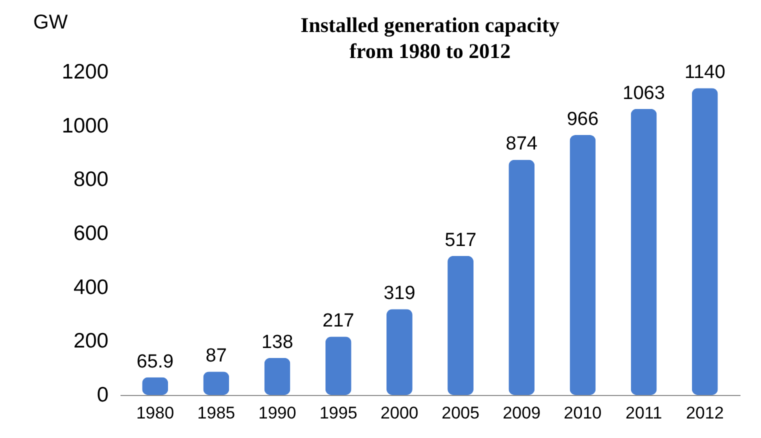 Image resolution: width=761 pixels, height=438 pixels. Describe the element at coordinates (521, 413) in the screenshot. I see `x-tick-label: 2009` at that location.